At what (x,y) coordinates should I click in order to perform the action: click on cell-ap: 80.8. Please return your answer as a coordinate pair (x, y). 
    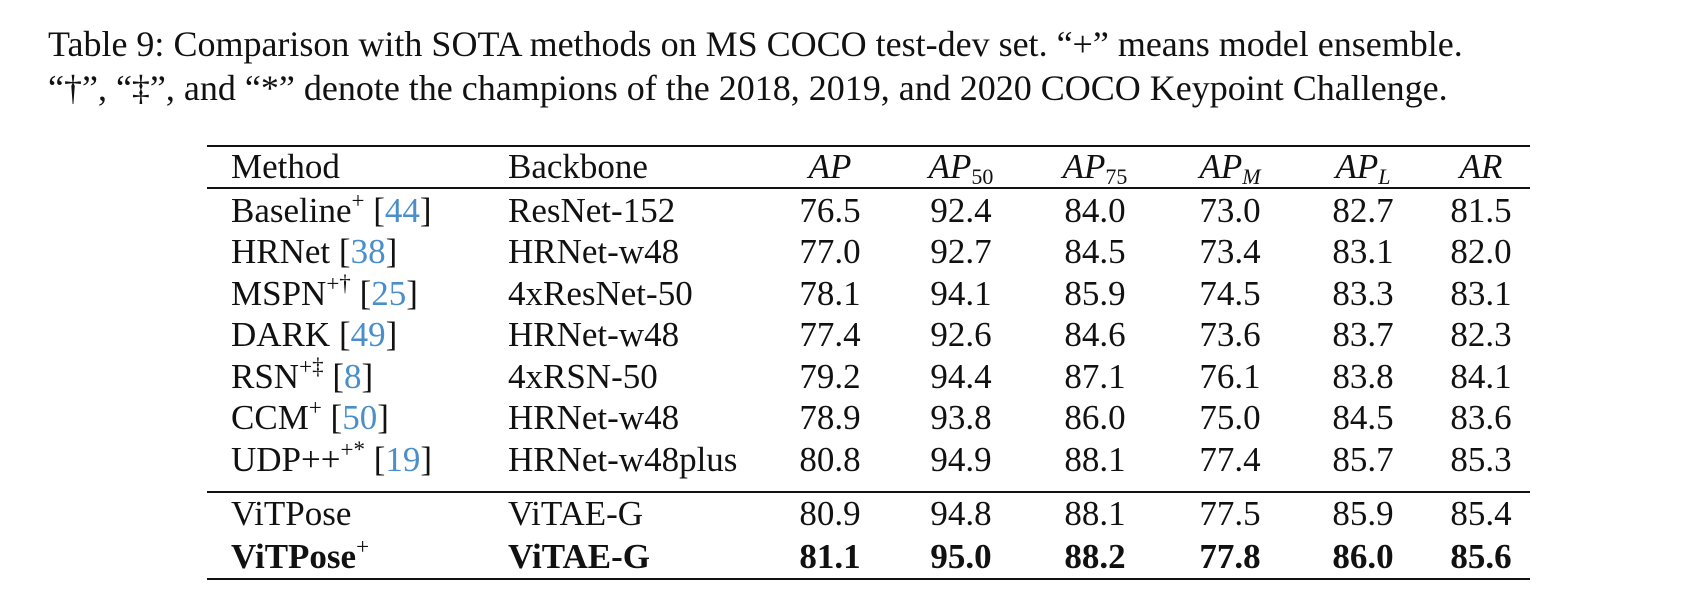
    Looking at the image, I should click on (830, 459).